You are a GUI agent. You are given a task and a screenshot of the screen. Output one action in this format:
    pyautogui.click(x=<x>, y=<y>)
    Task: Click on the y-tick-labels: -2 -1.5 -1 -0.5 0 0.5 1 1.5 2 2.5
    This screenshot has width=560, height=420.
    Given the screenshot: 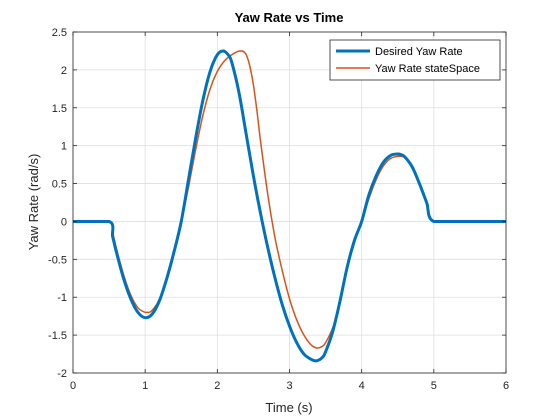 What is the action you would take?
    pyautogui.click(x=57, y=203)
    